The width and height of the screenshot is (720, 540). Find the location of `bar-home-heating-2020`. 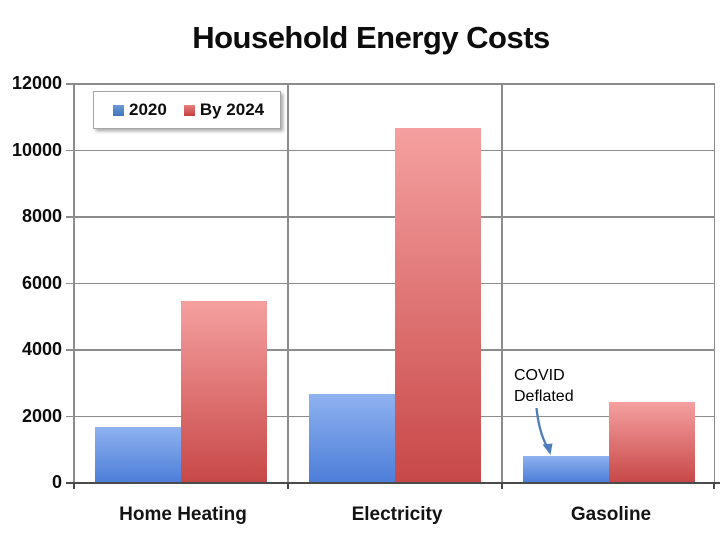

bar-home-heating-2020 is located at coordinates (138, 454).